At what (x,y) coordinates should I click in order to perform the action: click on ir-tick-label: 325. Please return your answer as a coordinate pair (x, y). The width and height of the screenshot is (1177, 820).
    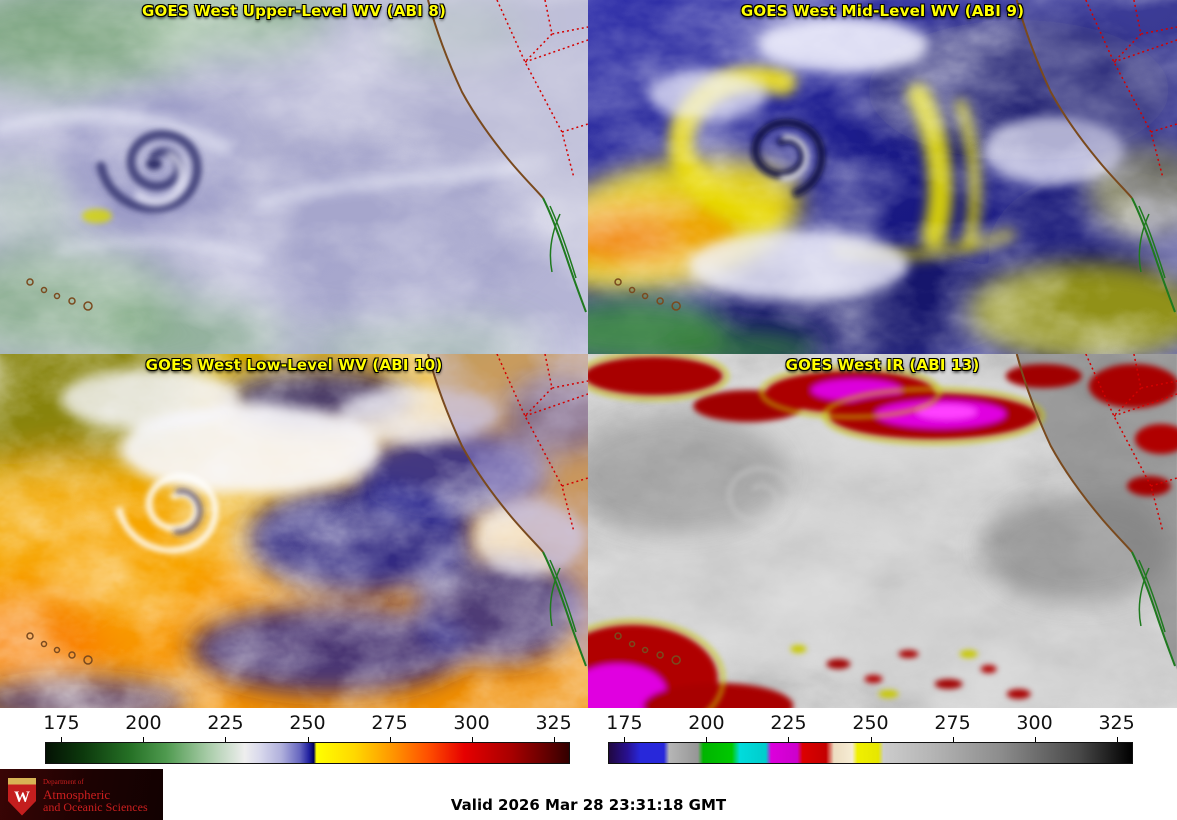
    Looking at the image, I should click on (1116, 723).